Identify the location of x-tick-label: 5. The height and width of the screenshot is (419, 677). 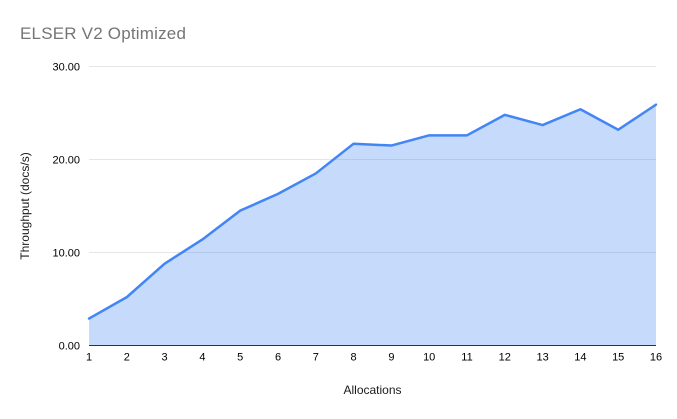
(240, 358).